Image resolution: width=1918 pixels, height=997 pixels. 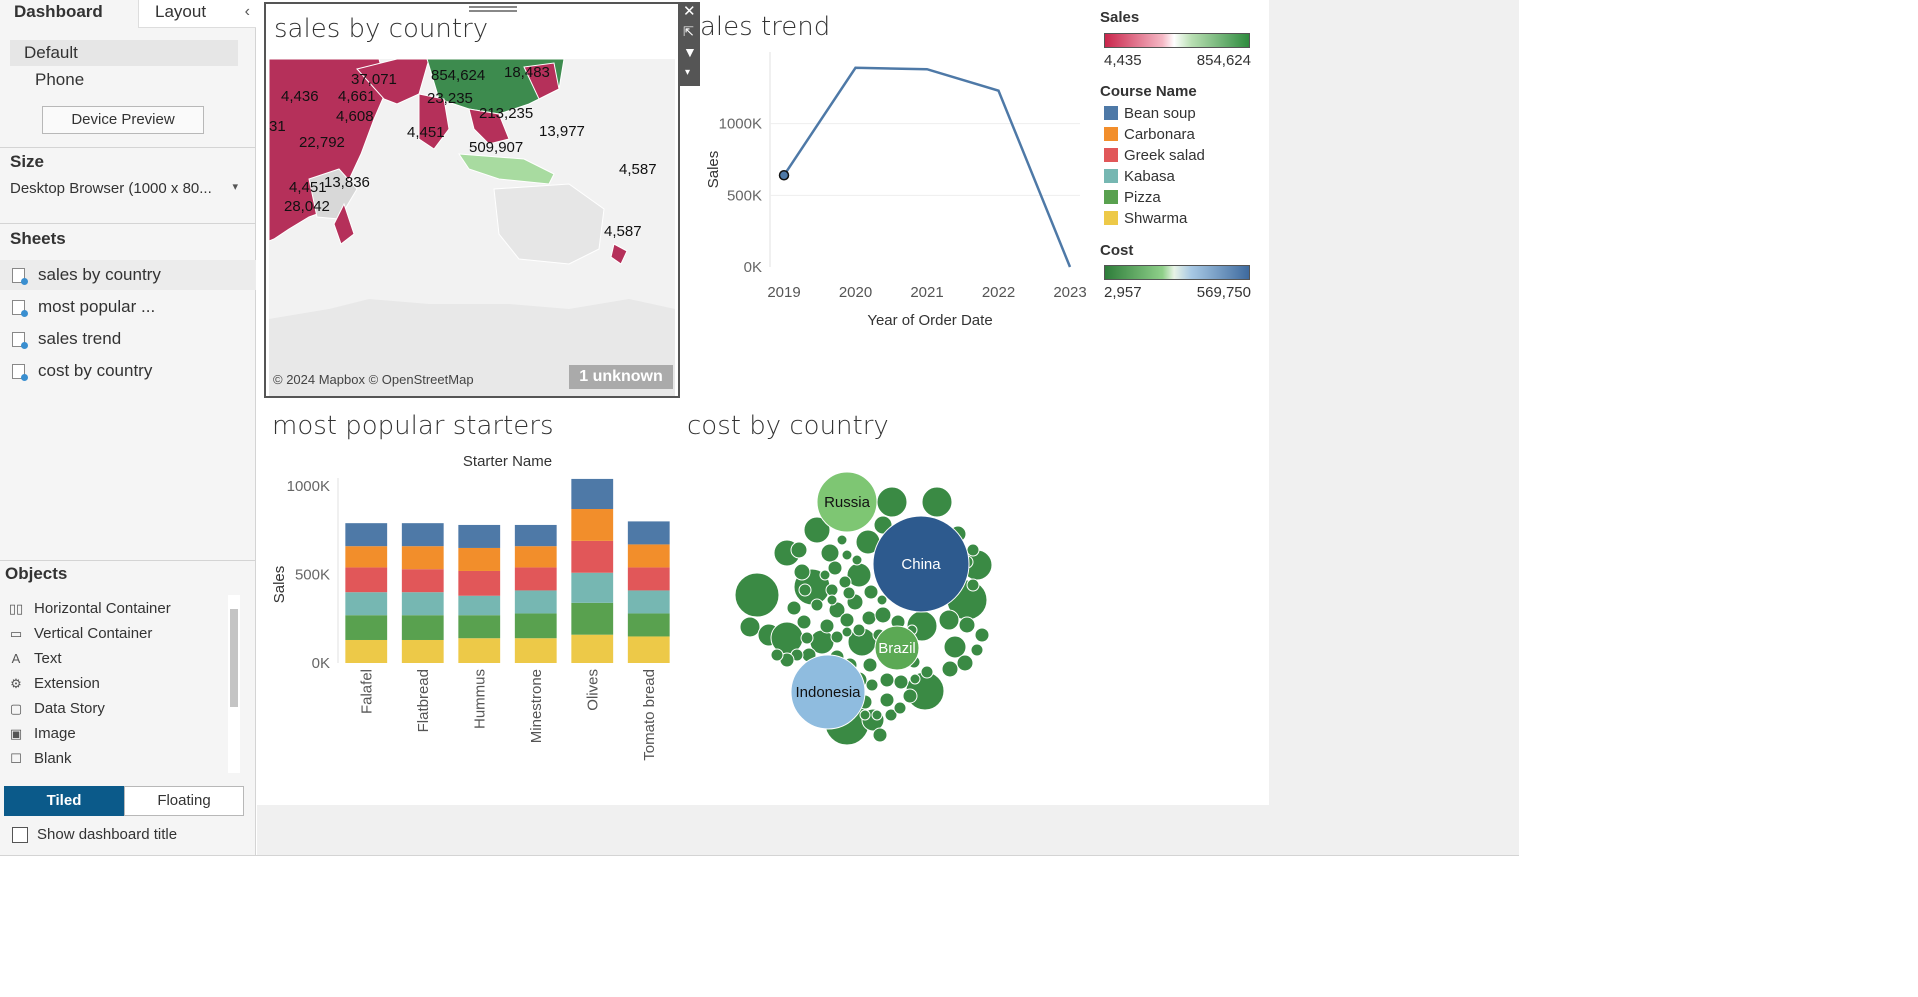 I want to click on country-bubble-russia, so click(x=847, y=502).